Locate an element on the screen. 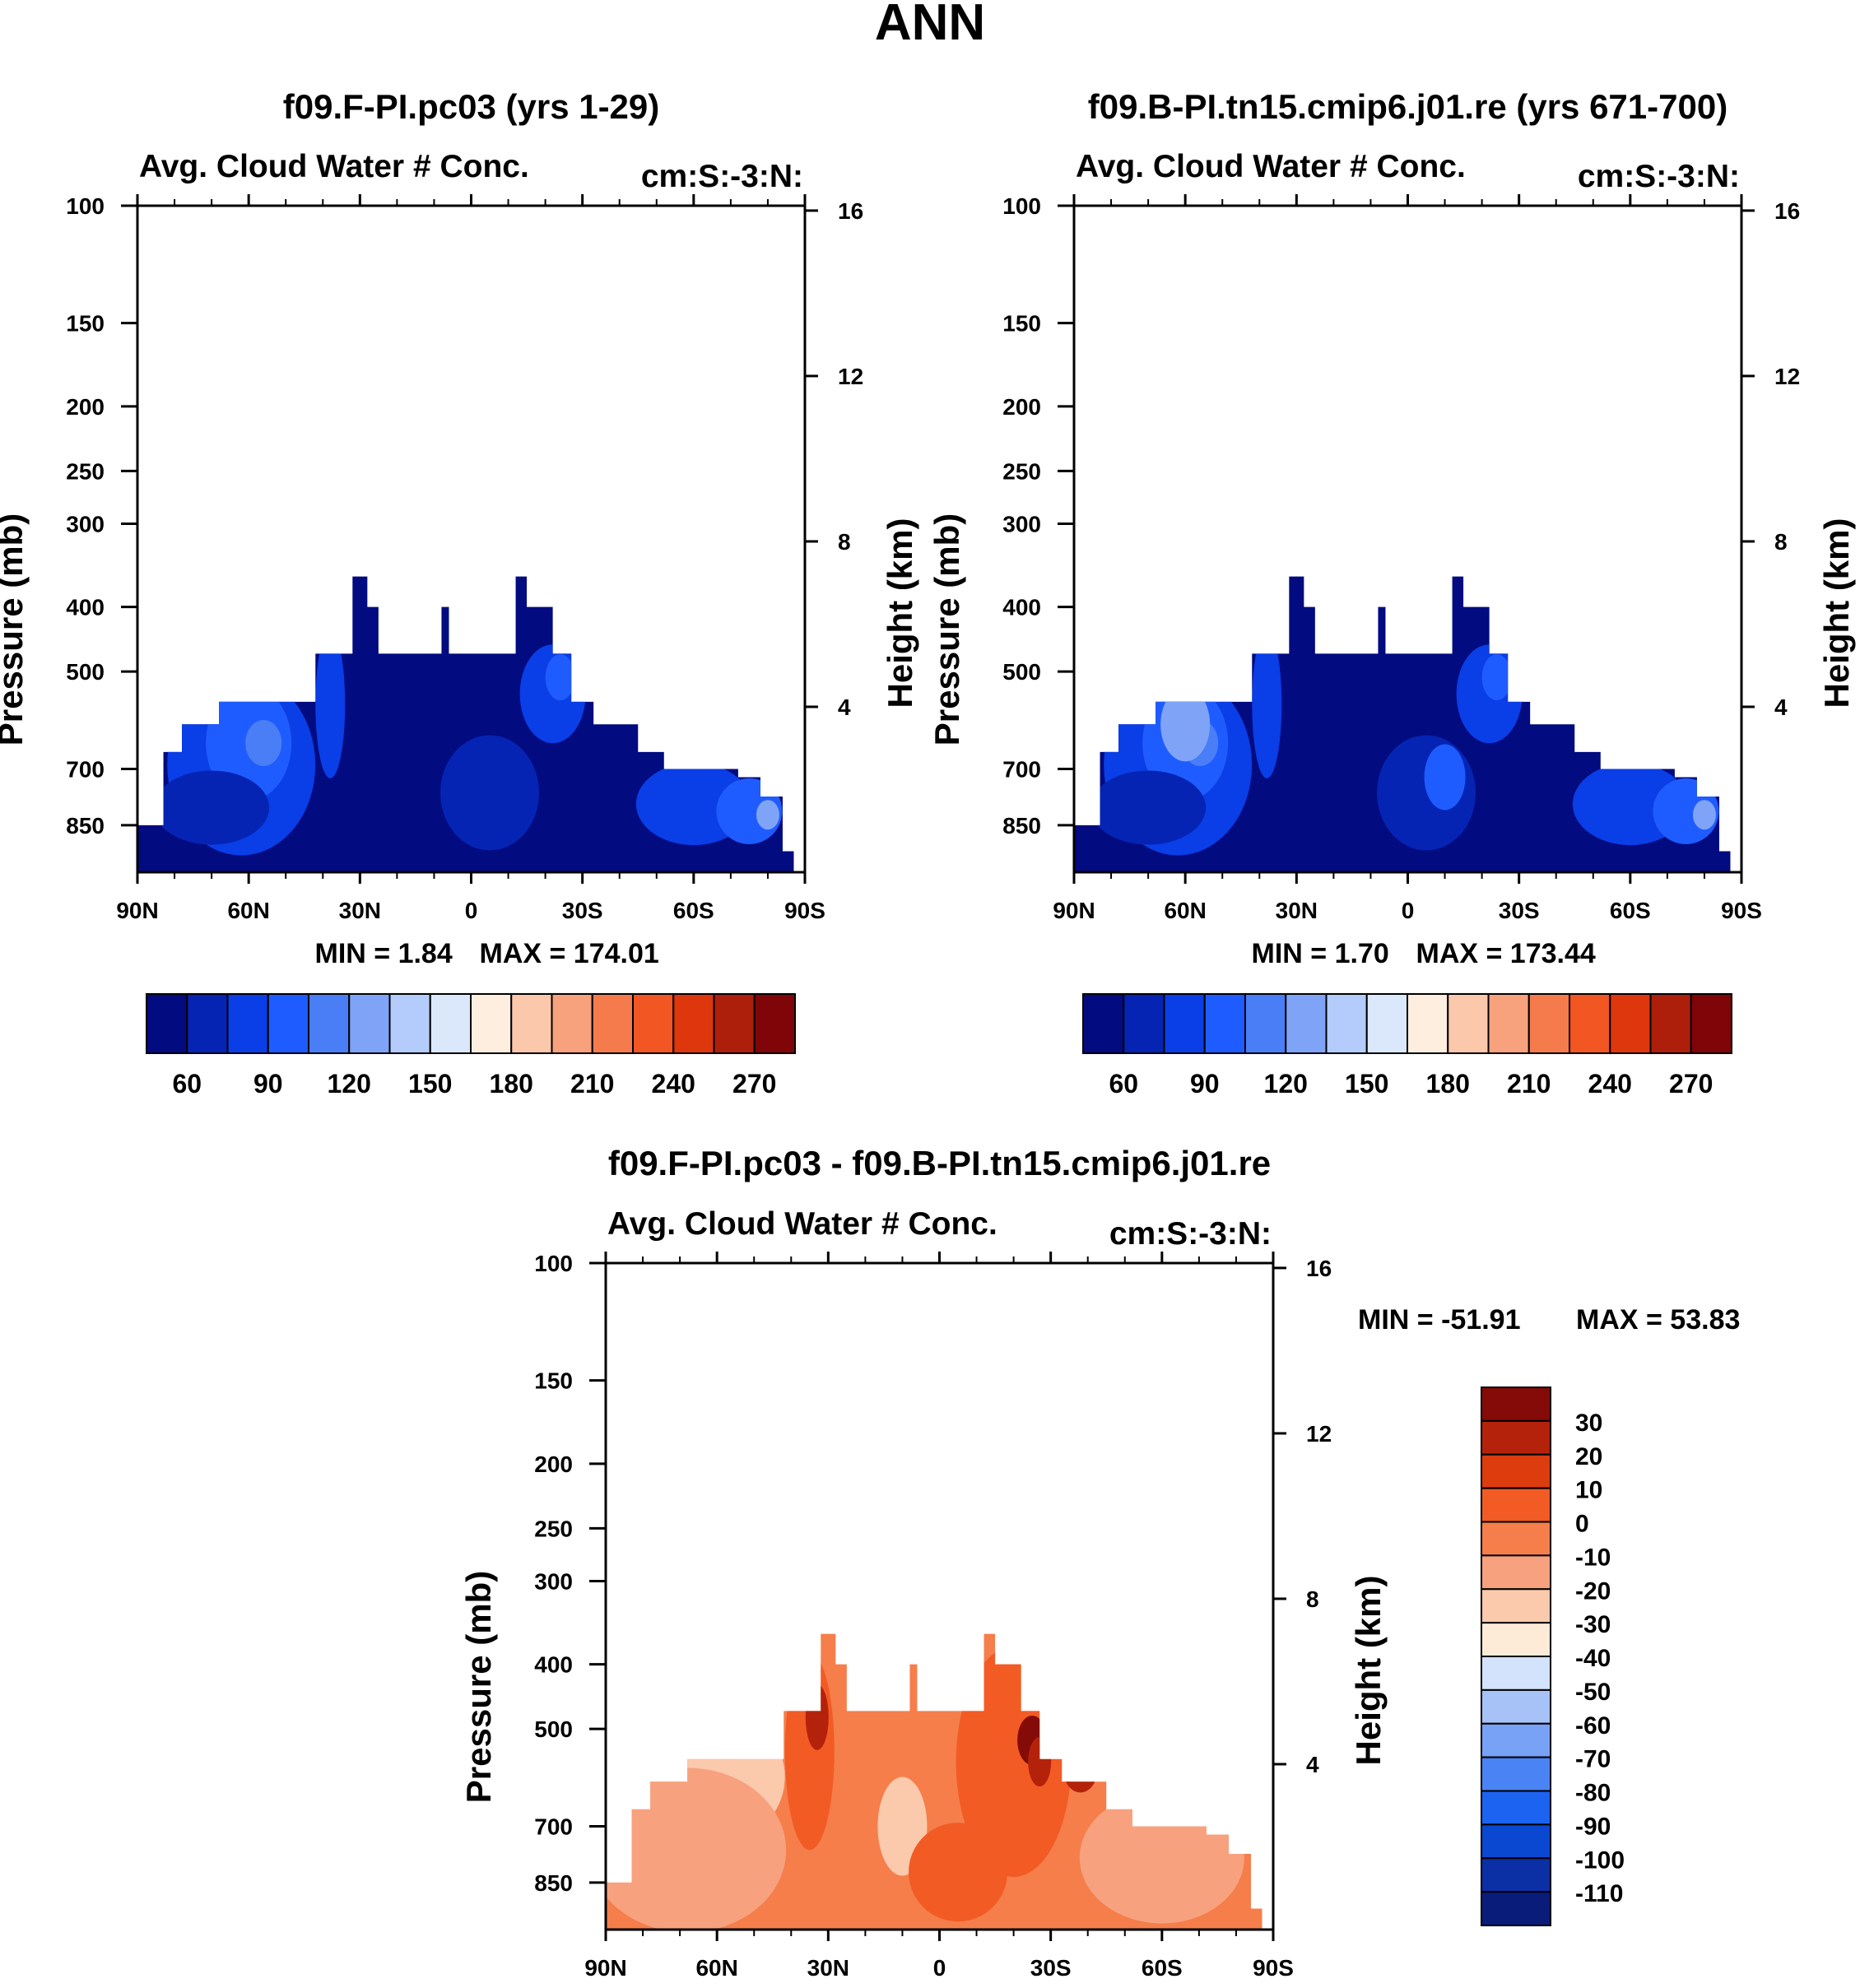 The image size is (1860, 1988). colorbar-label: 120 is located at coordinates (1286, 1084).